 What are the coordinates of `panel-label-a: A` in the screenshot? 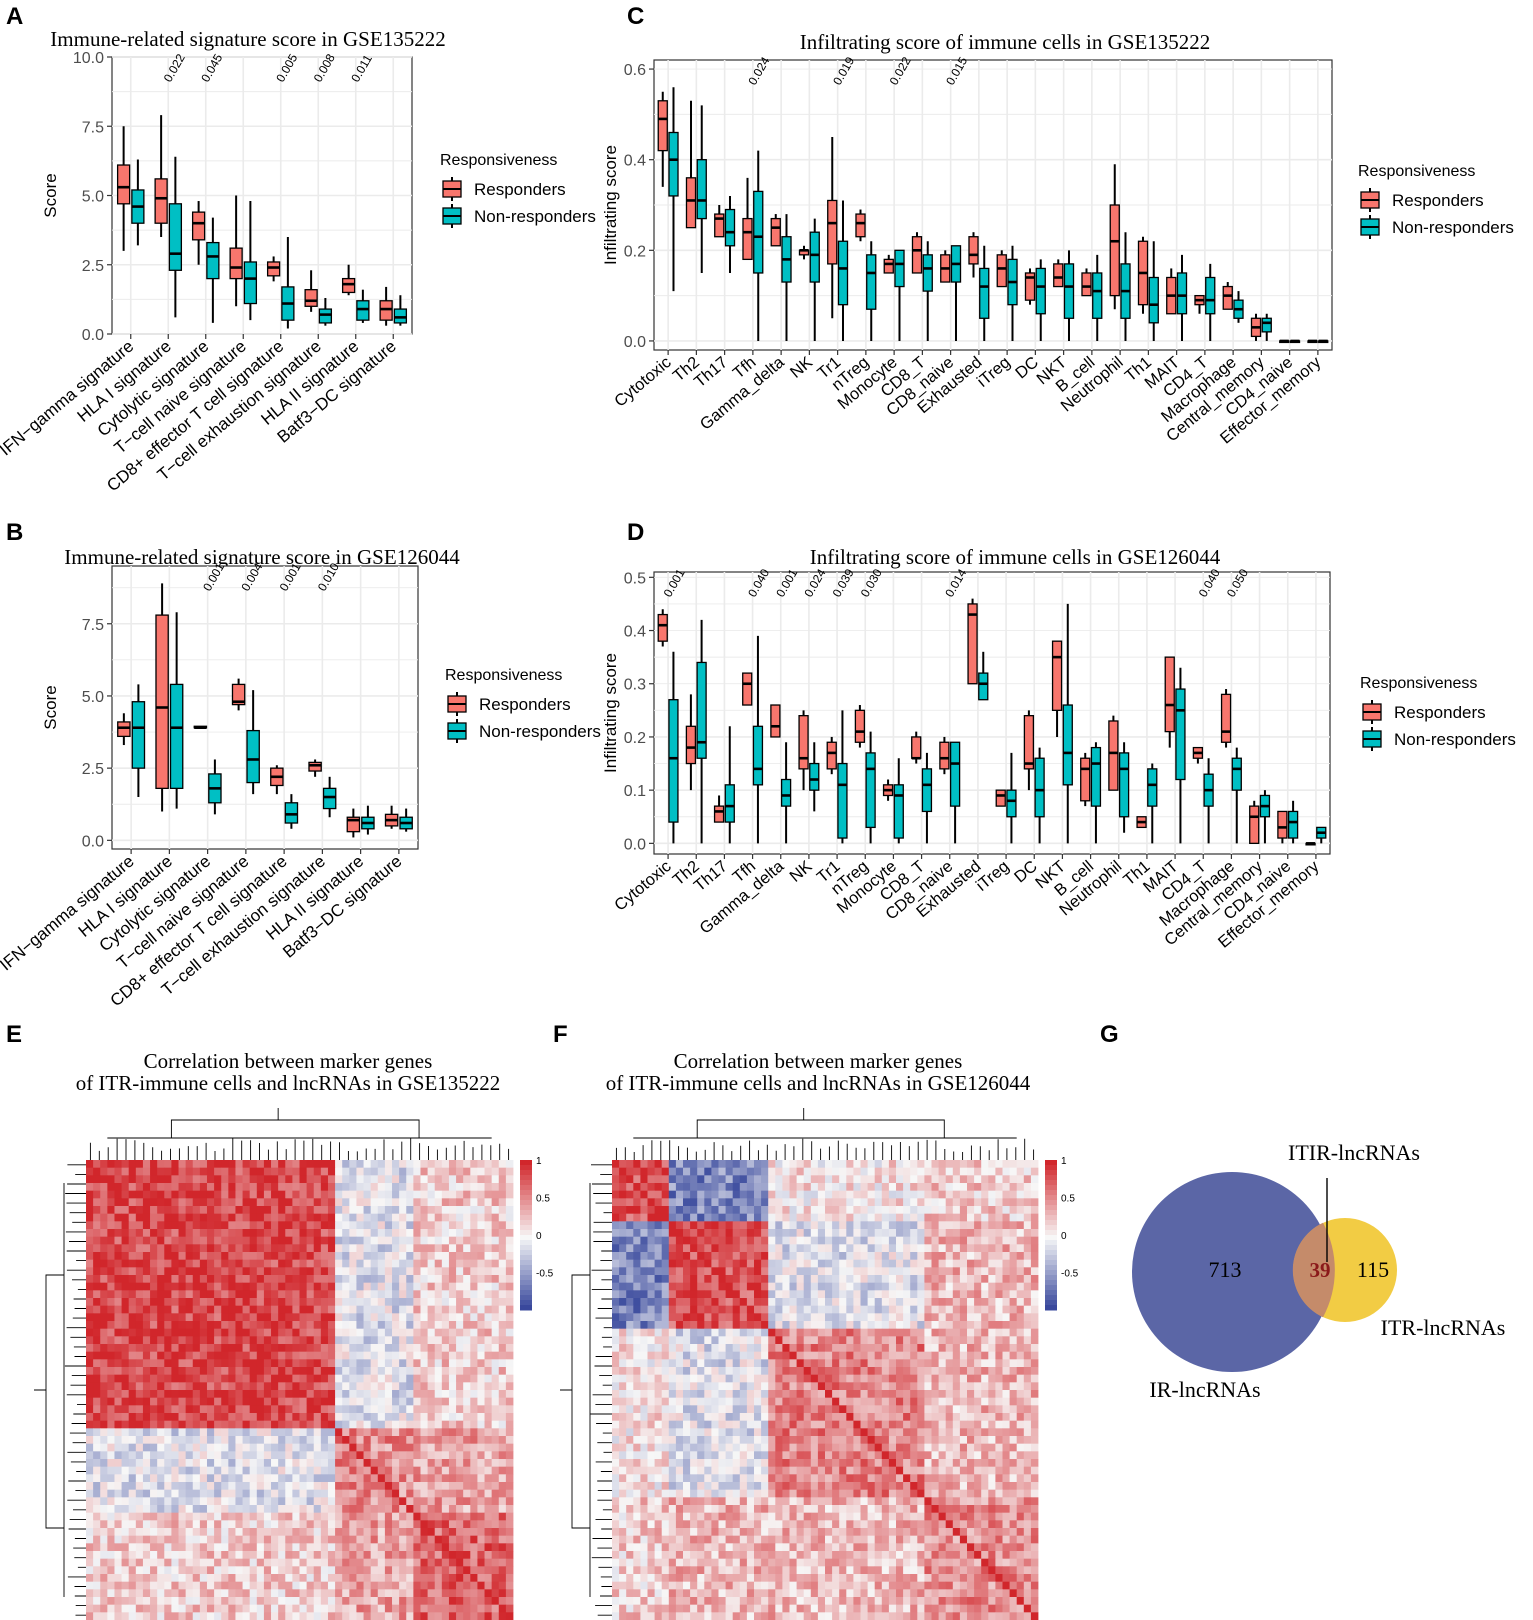 It's located at (14, 16).